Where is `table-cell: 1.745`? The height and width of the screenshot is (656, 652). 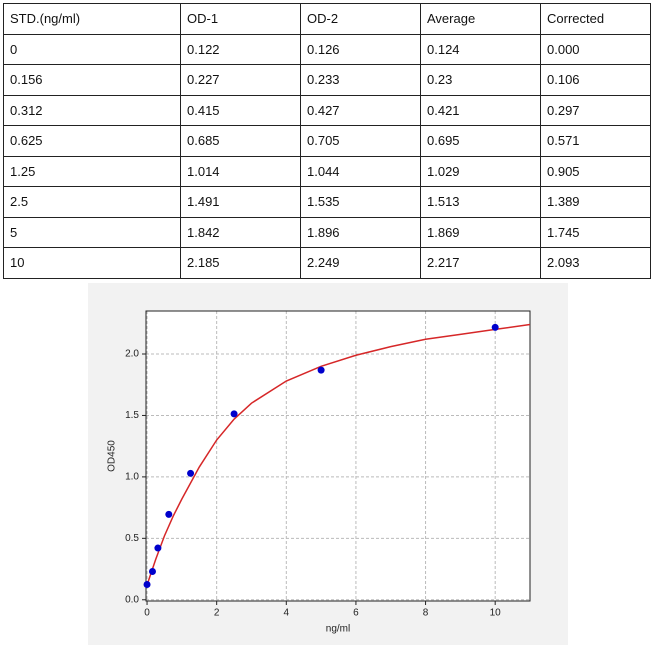
table-cell: 1.745 is located at coordinates (595, 232).